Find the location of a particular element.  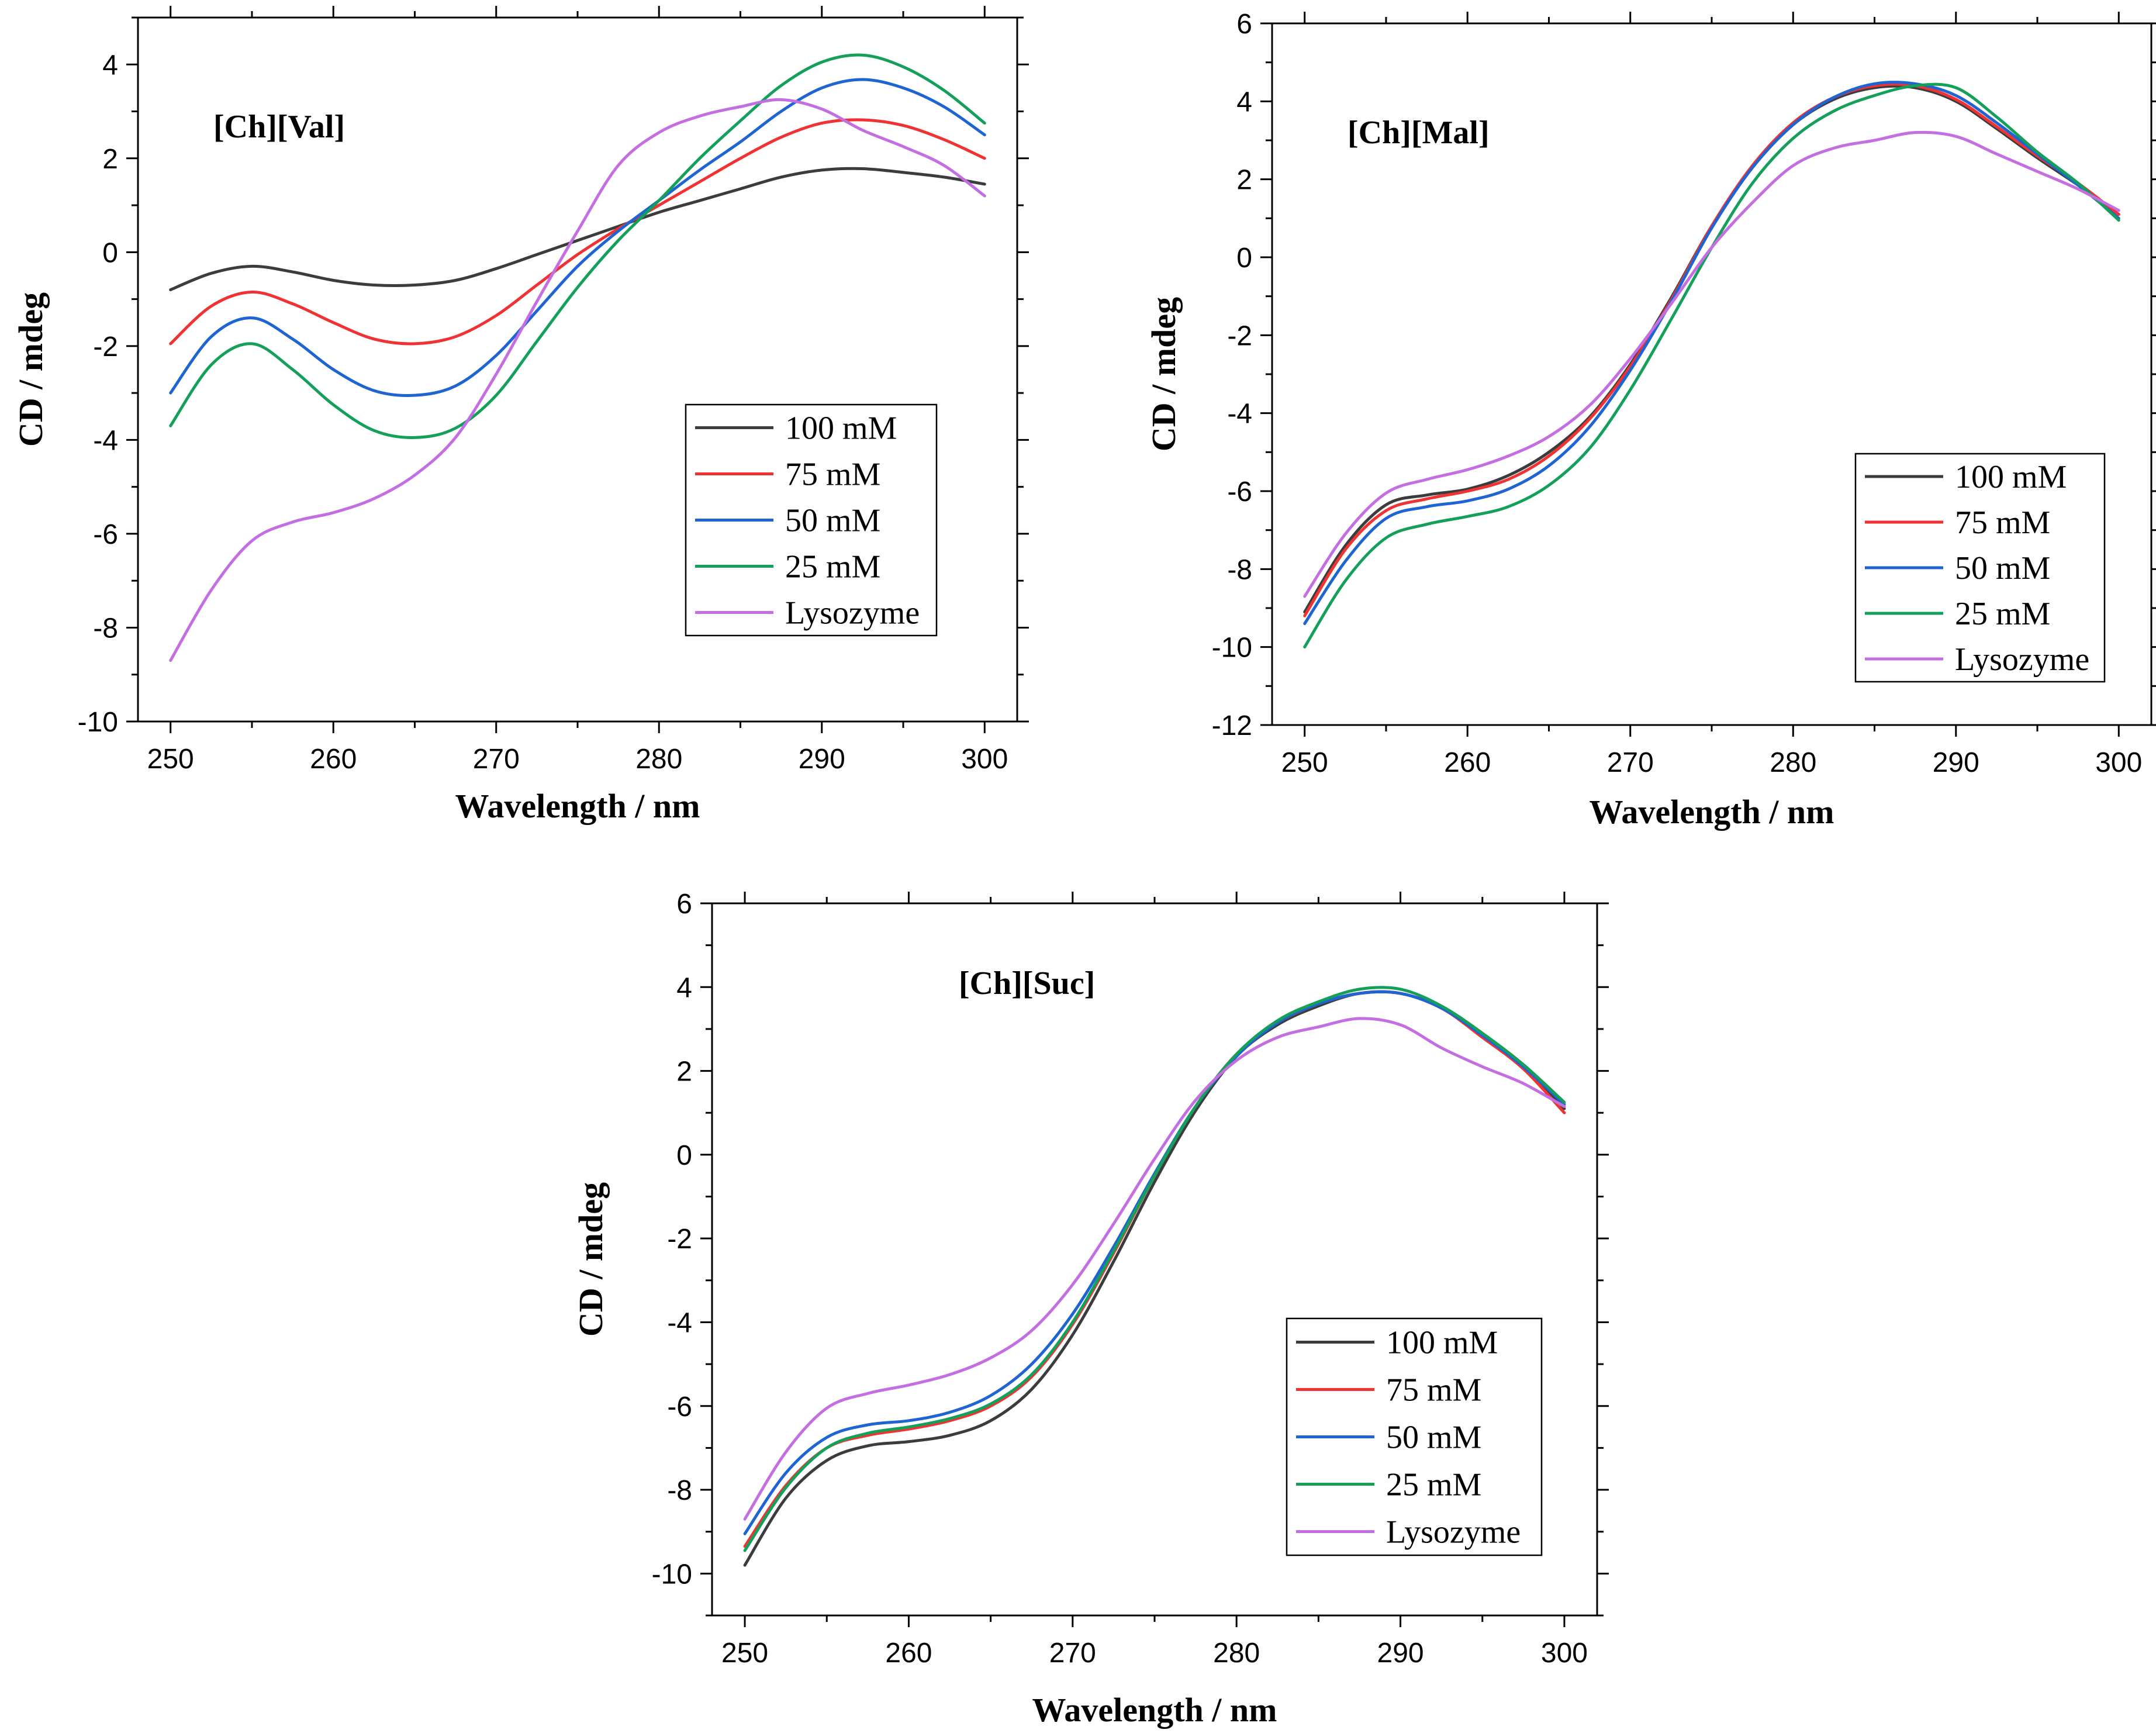

panel-label: [Ch][Suc] is located at coordinates (1027, 983).